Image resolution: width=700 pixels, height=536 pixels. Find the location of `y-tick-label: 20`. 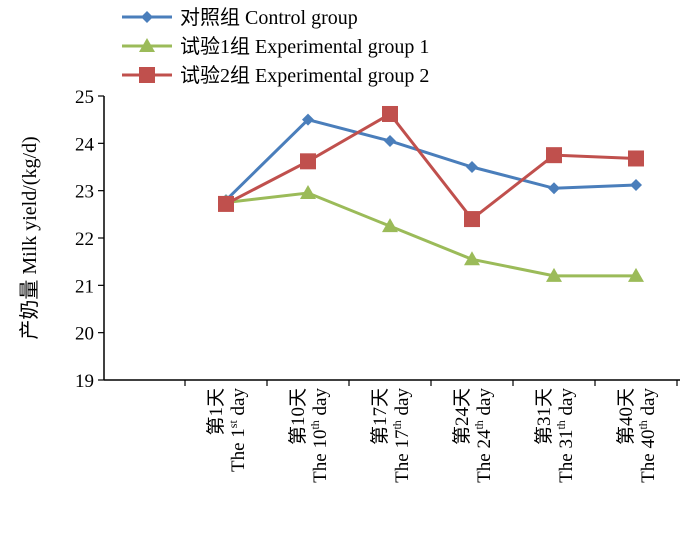

y-tick-label: 20 is located at coordinates (84, 334).